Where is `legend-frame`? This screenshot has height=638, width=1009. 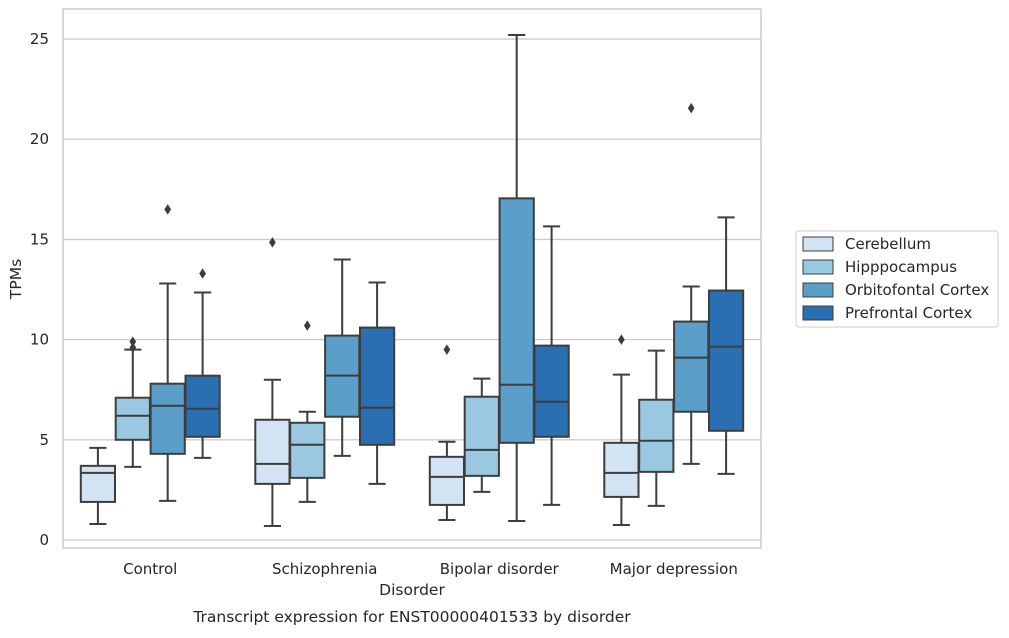 legend-frame is located at coordinates (897, 279).